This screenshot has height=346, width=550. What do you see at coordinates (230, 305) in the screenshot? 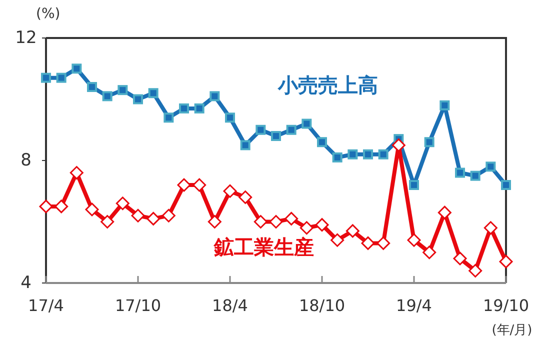
I see `x-tick-label: 18/4` at bounding box center [230, 305].